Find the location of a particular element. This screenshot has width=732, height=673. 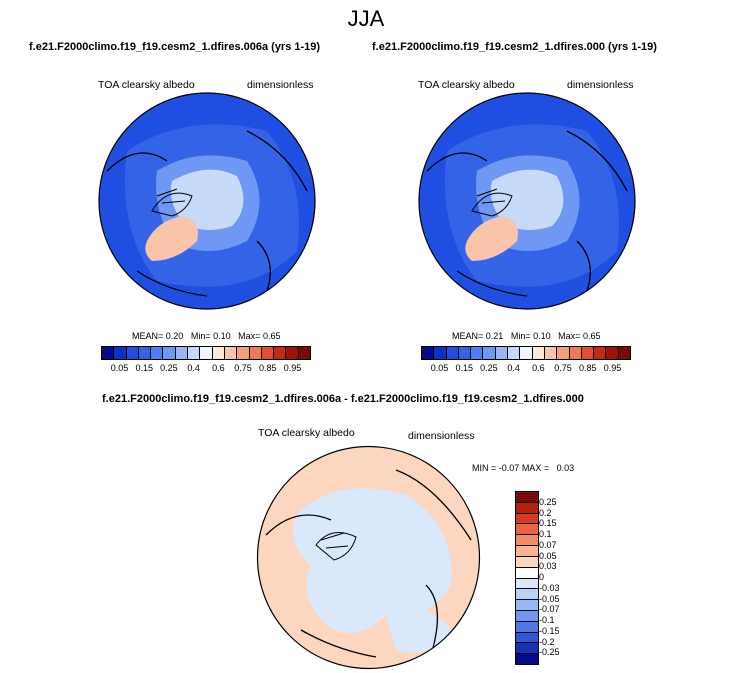

max-label: MAX = is located at coordinates (535, 468).